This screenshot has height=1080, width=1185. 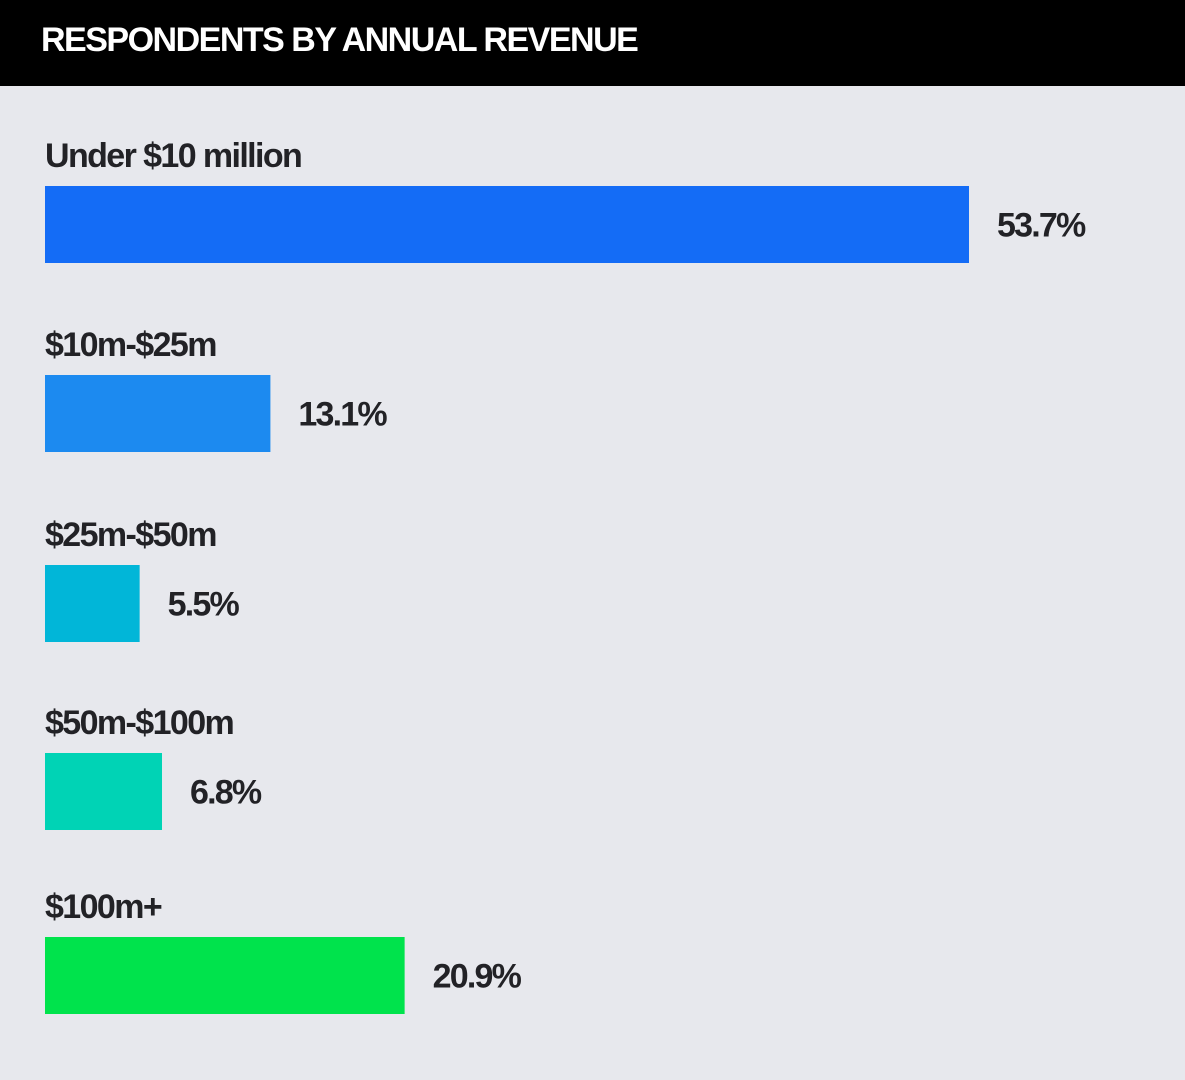 I want to click on category-label: Under $10 million, so click(x=173, y=156).